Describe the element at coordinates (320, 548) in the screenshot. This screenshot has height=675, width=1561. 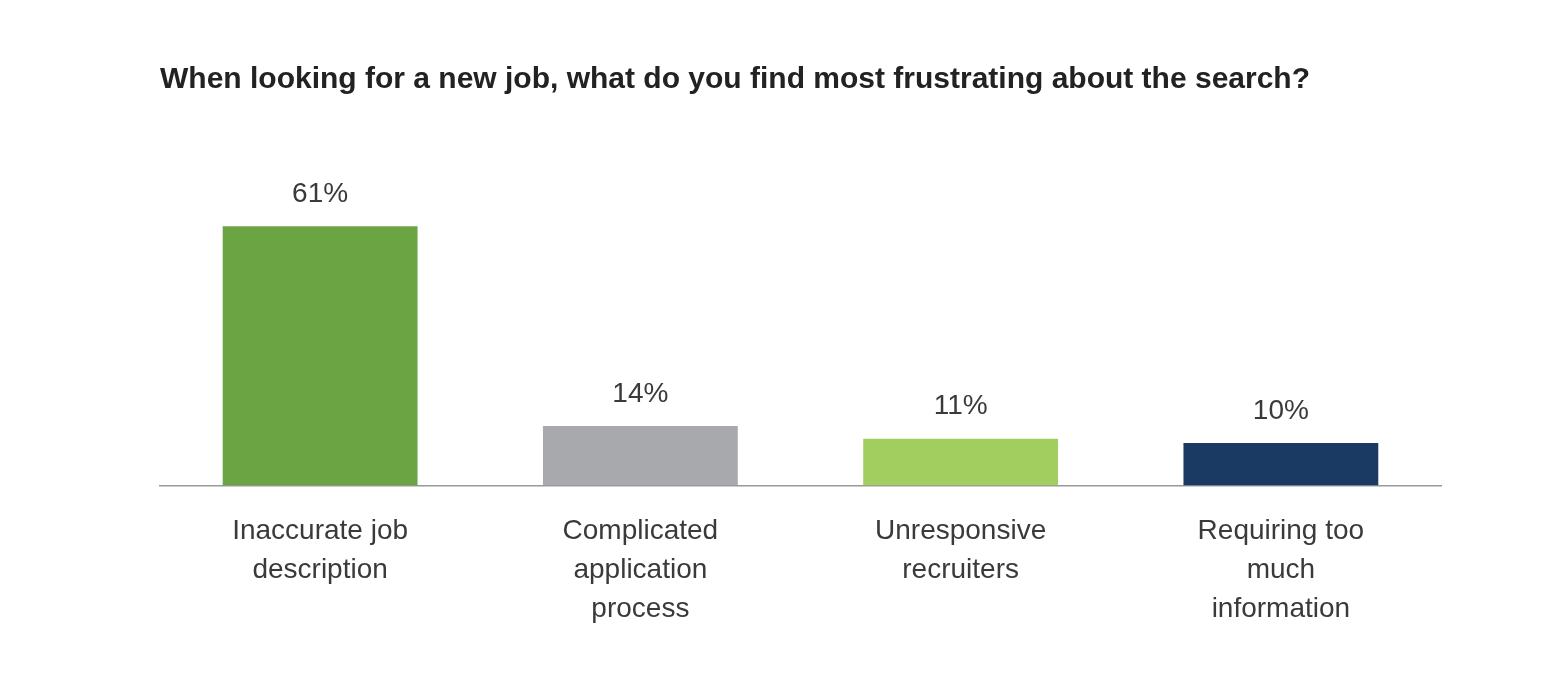
I see `x-tick-label: Inaccurate job description` at that location.